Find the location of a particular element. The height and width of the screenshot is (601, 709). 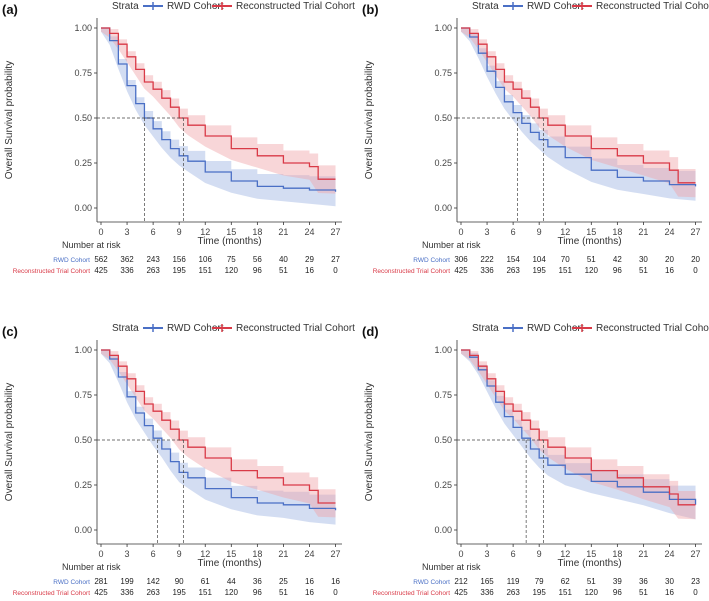

x-tick-label: 3 is located at coordinates (127, 554).